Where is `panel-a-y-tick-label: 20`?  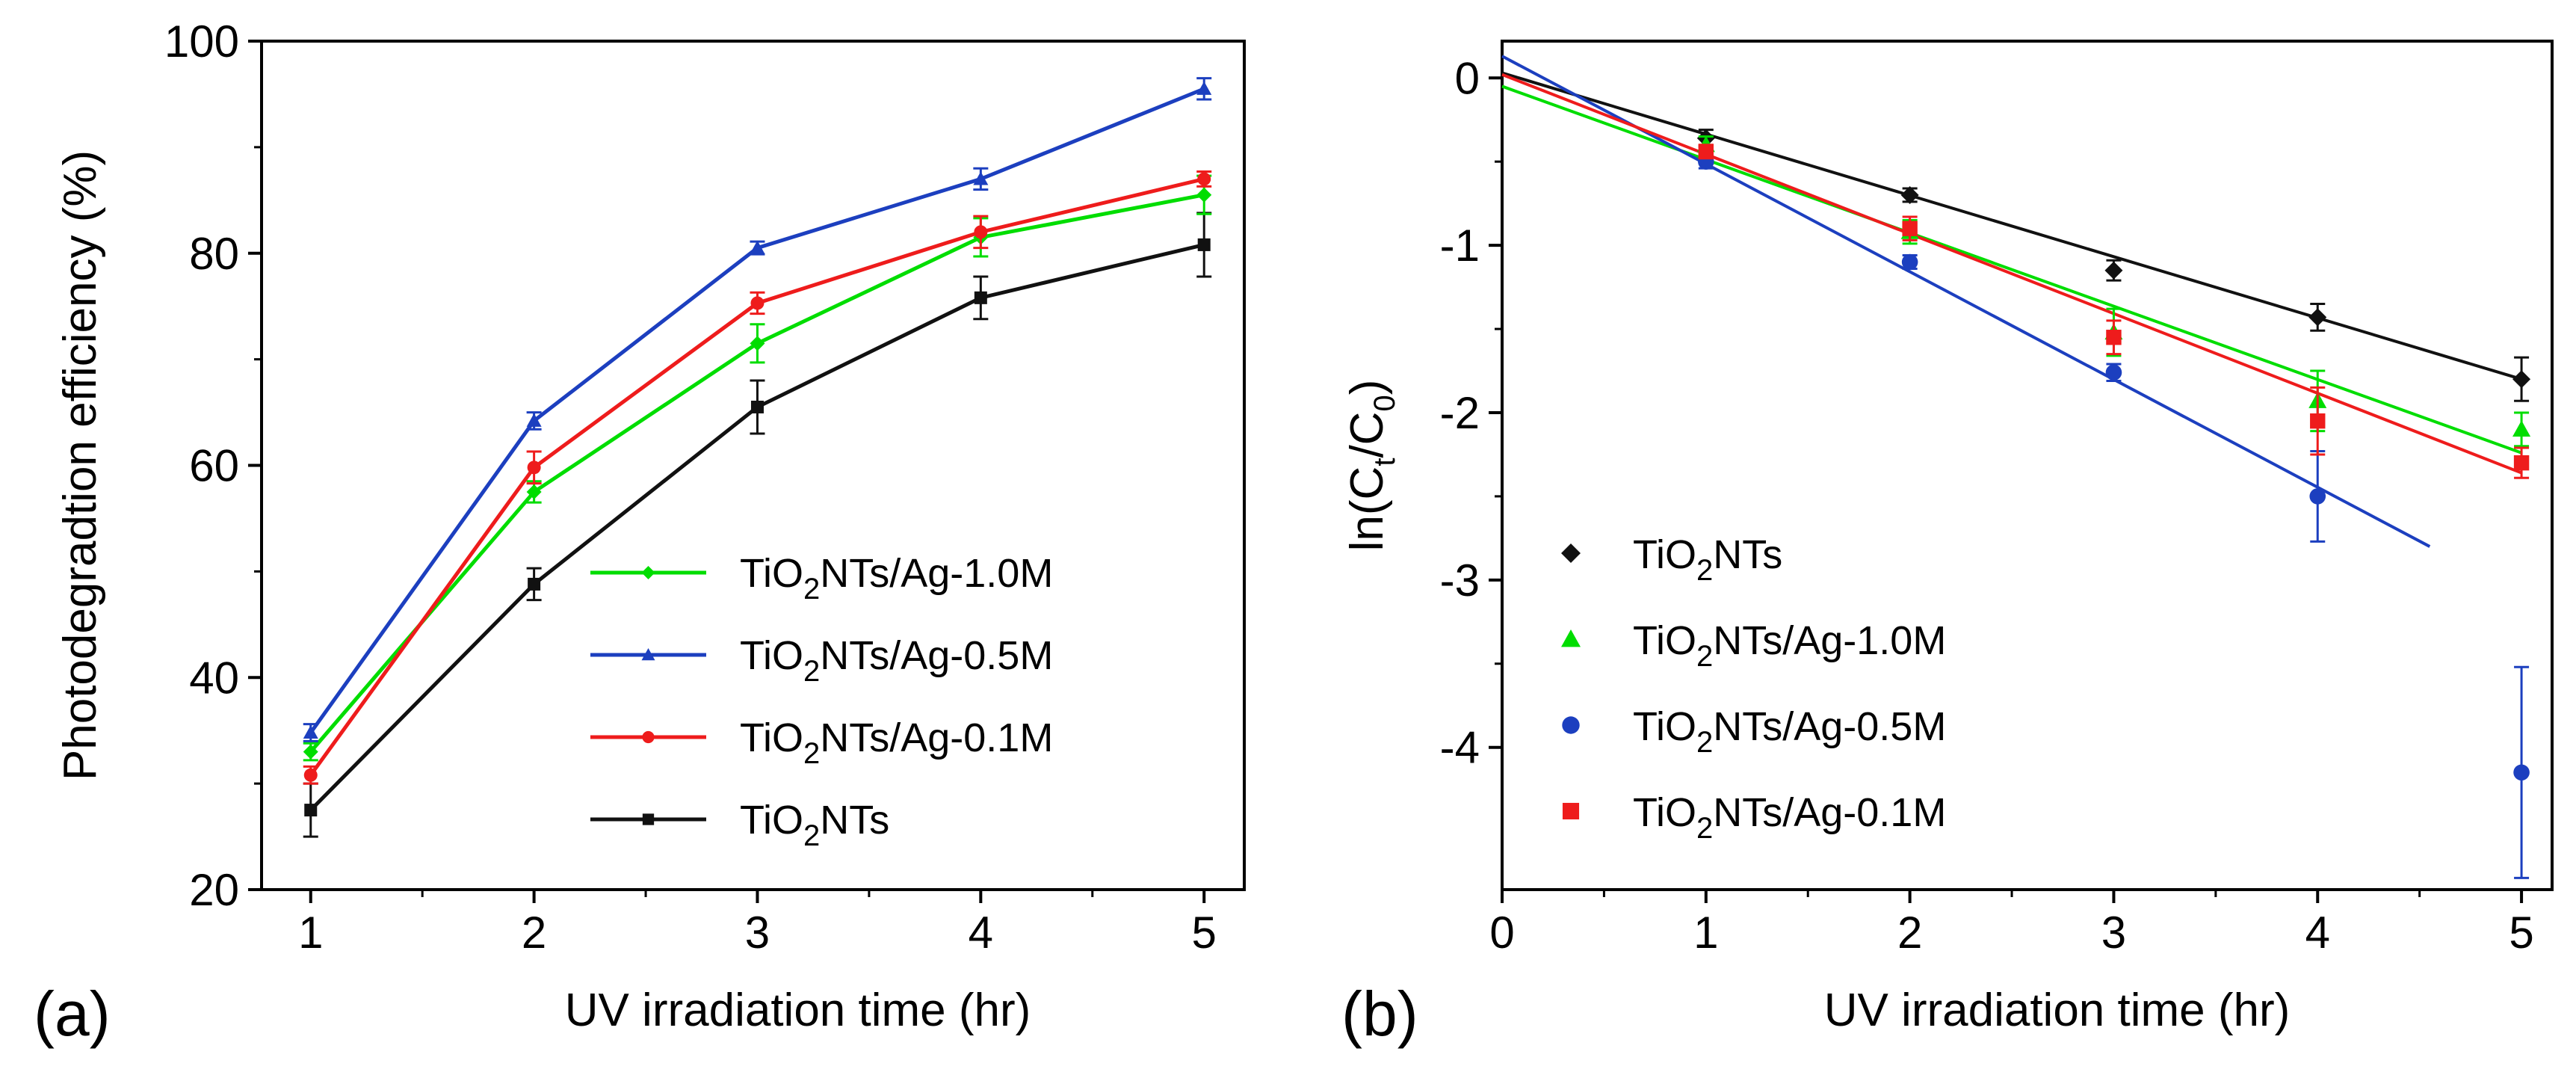
panel-a-y-tick-label: 20 is located at coordinates (214, 890).